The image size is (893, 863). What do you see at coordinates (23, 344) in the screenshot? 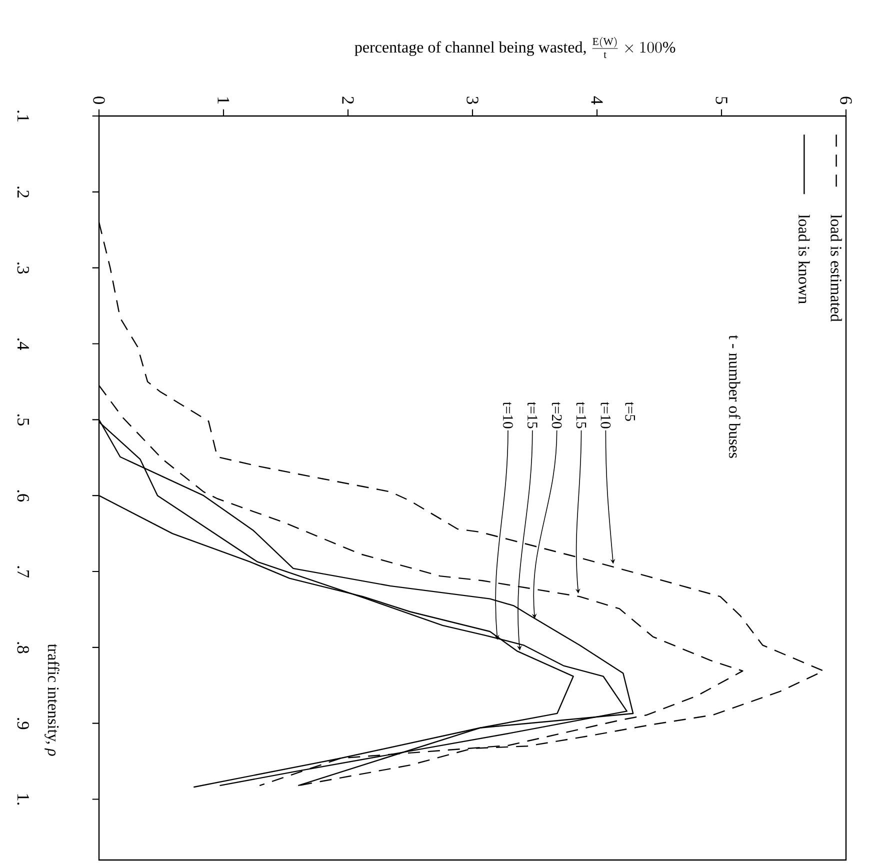
I see `y-tick-label: .4` at bounding box center [23, 344].